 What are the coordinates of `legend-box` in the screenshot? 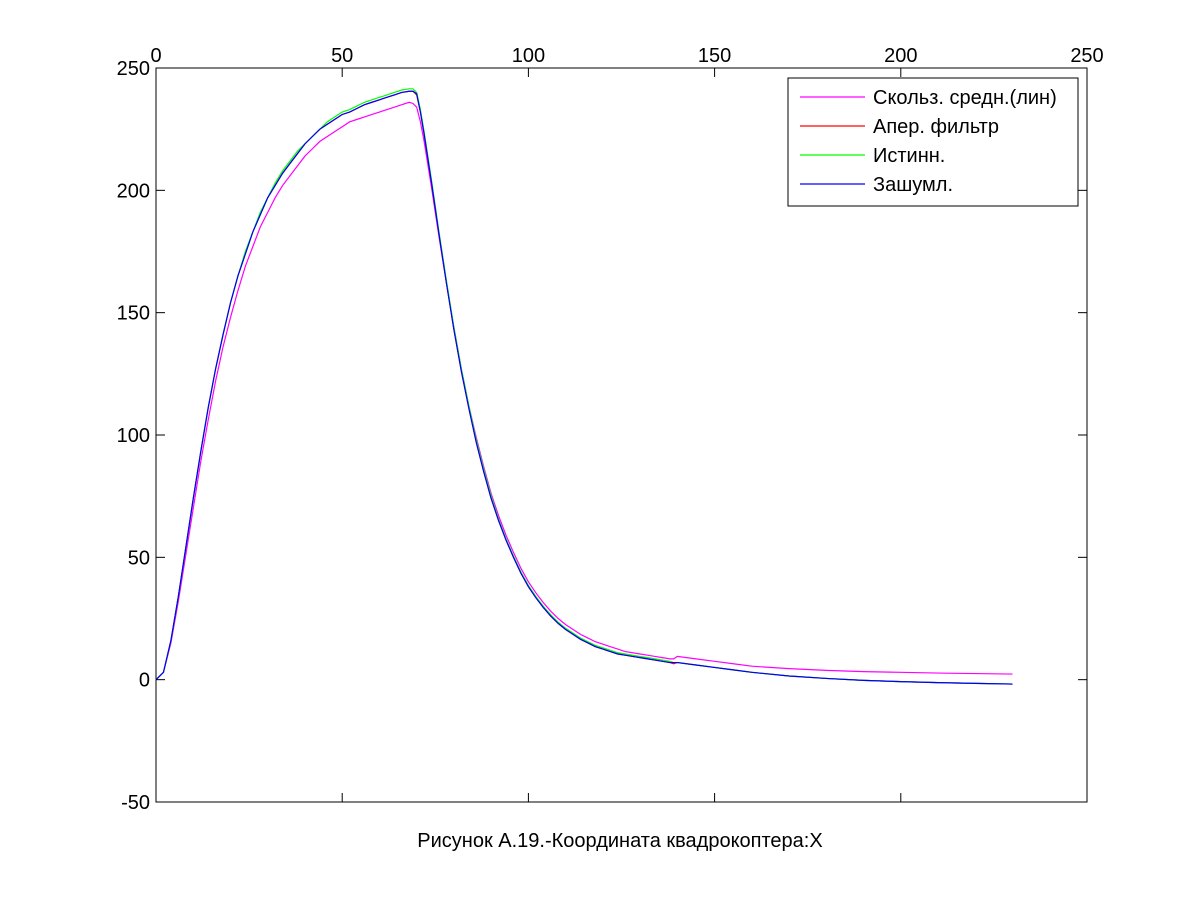 It's located at (933, 142).